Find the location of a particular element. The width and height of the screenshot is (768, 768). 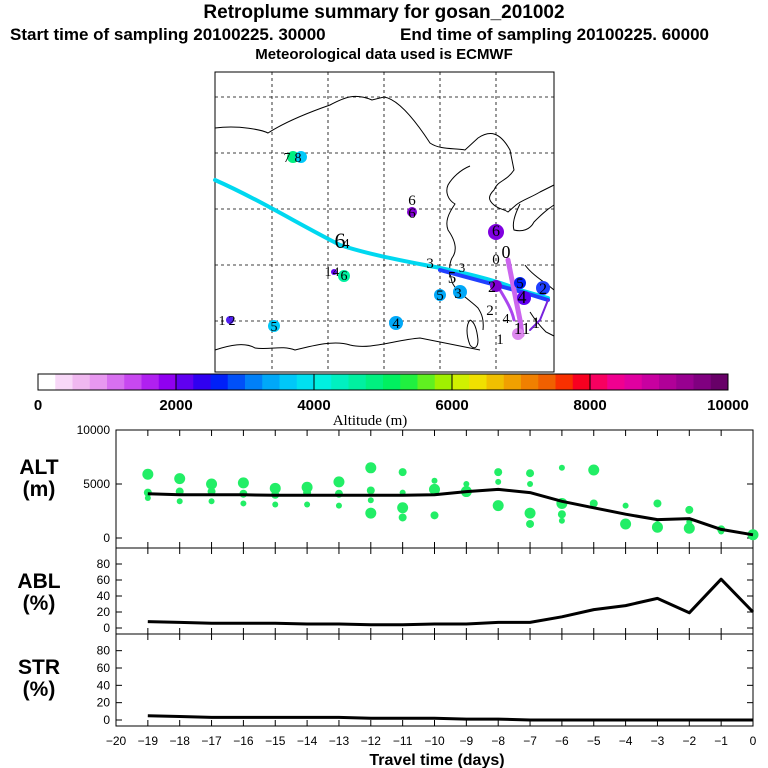

x-tick-label: 0 is located at coordinates (753, 741).